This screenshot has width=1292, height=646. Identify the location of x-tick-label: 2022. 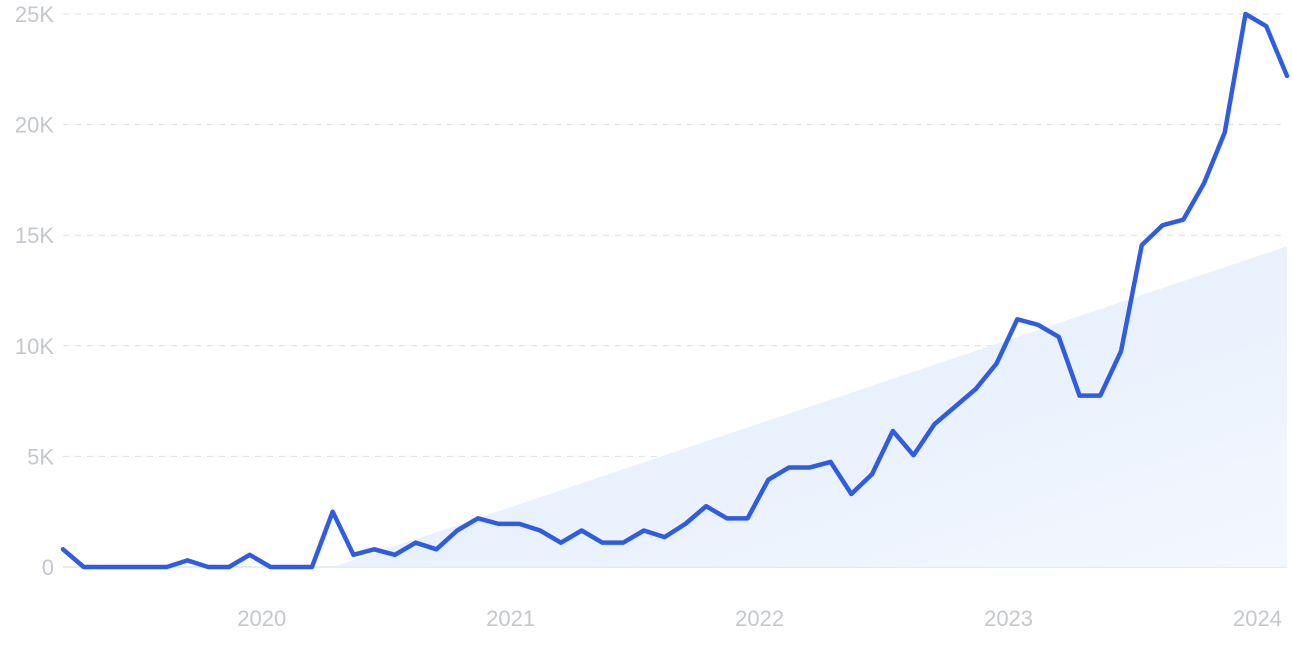
(759, 618).